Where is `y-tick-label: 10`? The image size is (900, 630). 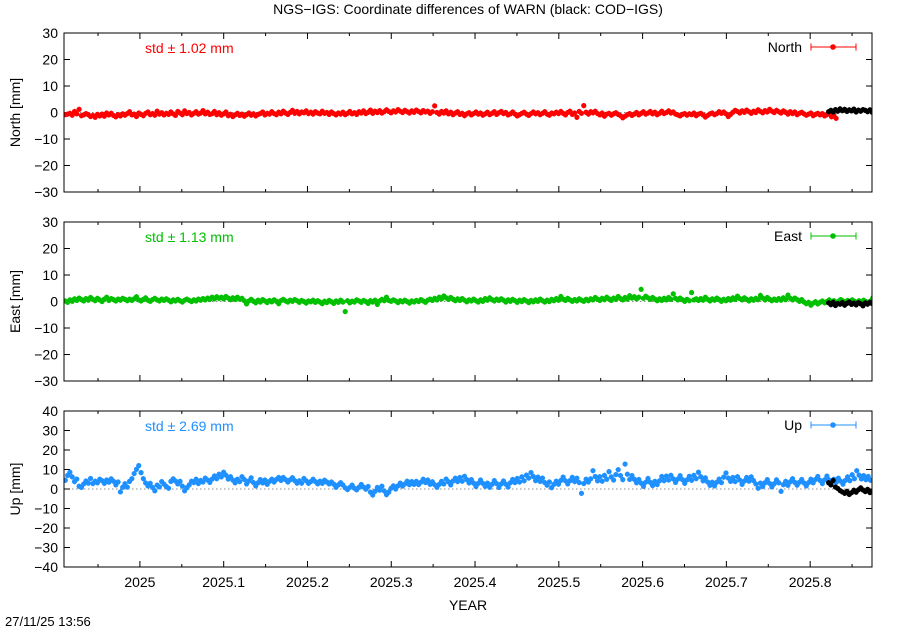 y-tick-label: 10 is located at coordinates (50, 86).